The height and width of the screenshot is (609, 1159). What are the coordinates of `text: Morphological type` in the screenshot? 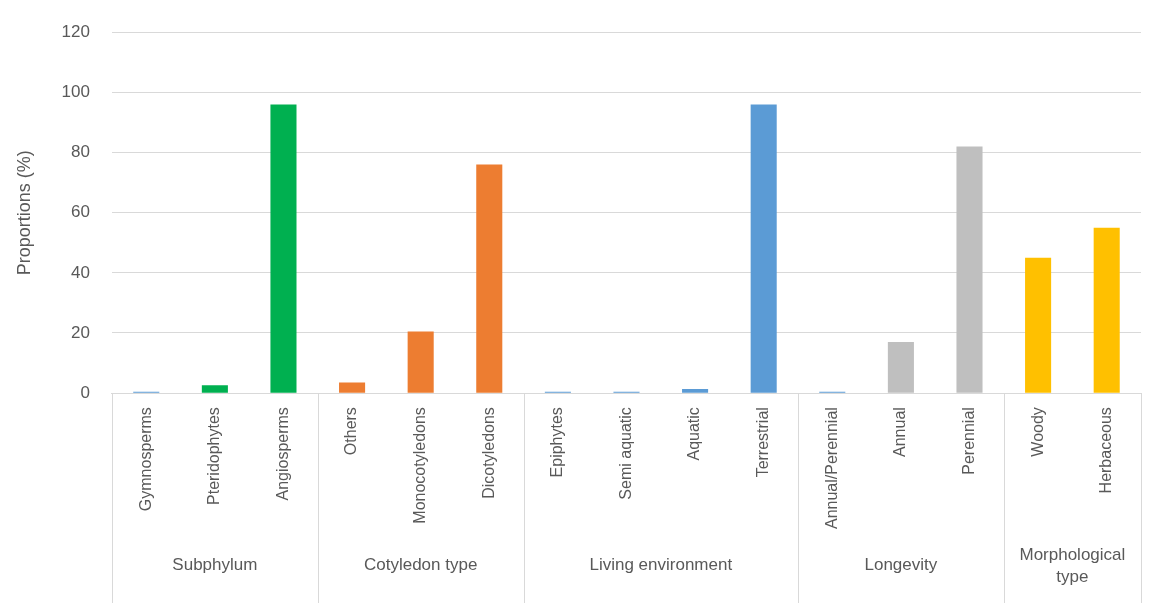 It's located at (1072, 565).